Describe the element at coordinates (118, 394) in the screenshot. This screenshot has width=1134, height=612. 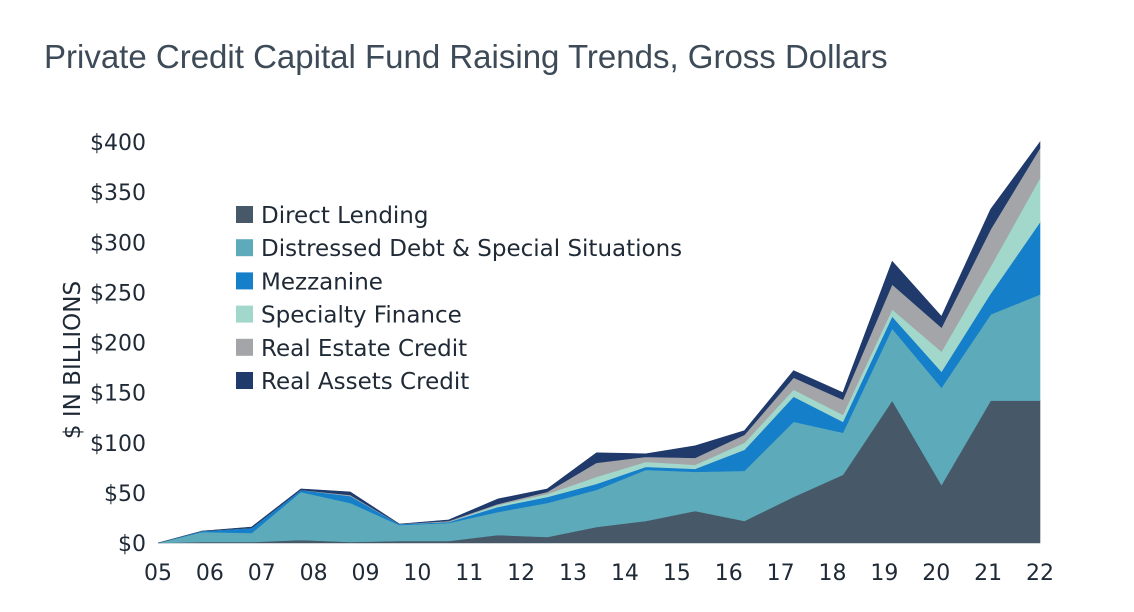
I see `y-tick-label: $150` at that location.